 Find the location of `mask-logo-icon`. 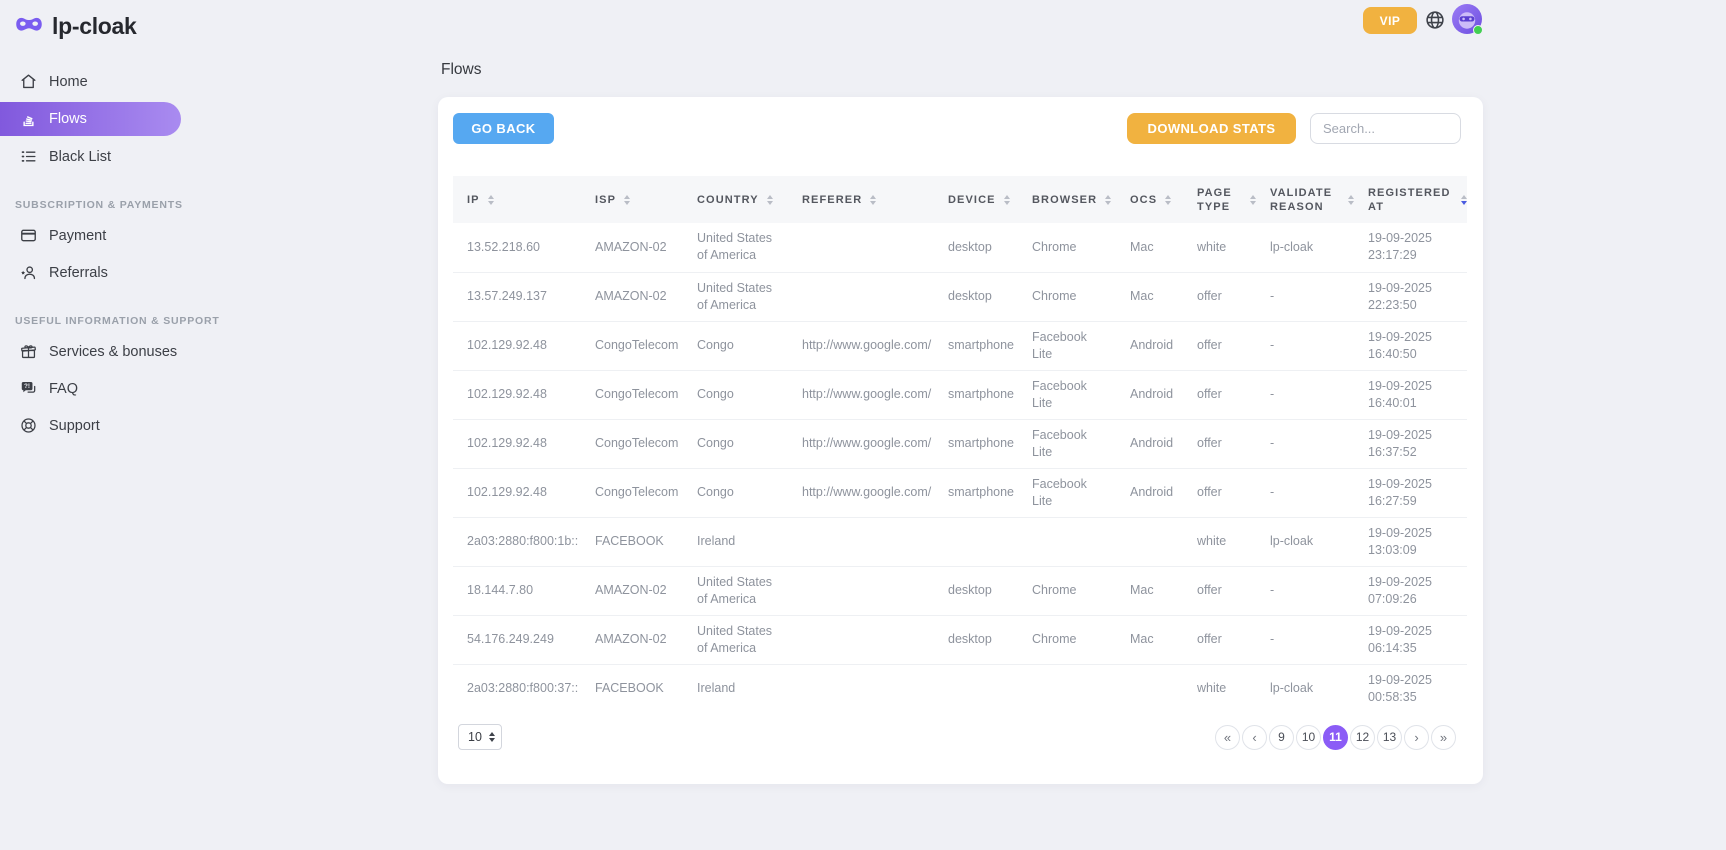

mask-logo-icon is located at coordinates (29, 27).